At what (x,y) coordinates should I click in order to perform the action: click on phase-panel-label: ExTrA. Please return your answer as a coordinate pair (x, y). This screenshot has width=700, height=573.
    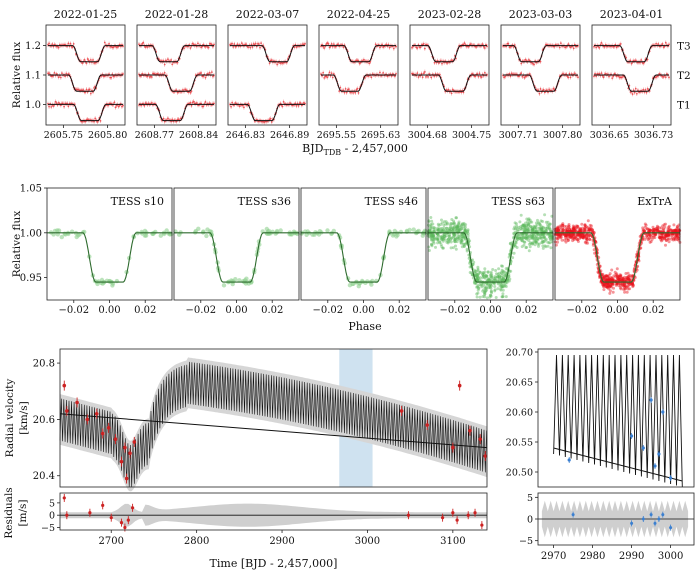
    Looking at the image, I should click on (655, 201).